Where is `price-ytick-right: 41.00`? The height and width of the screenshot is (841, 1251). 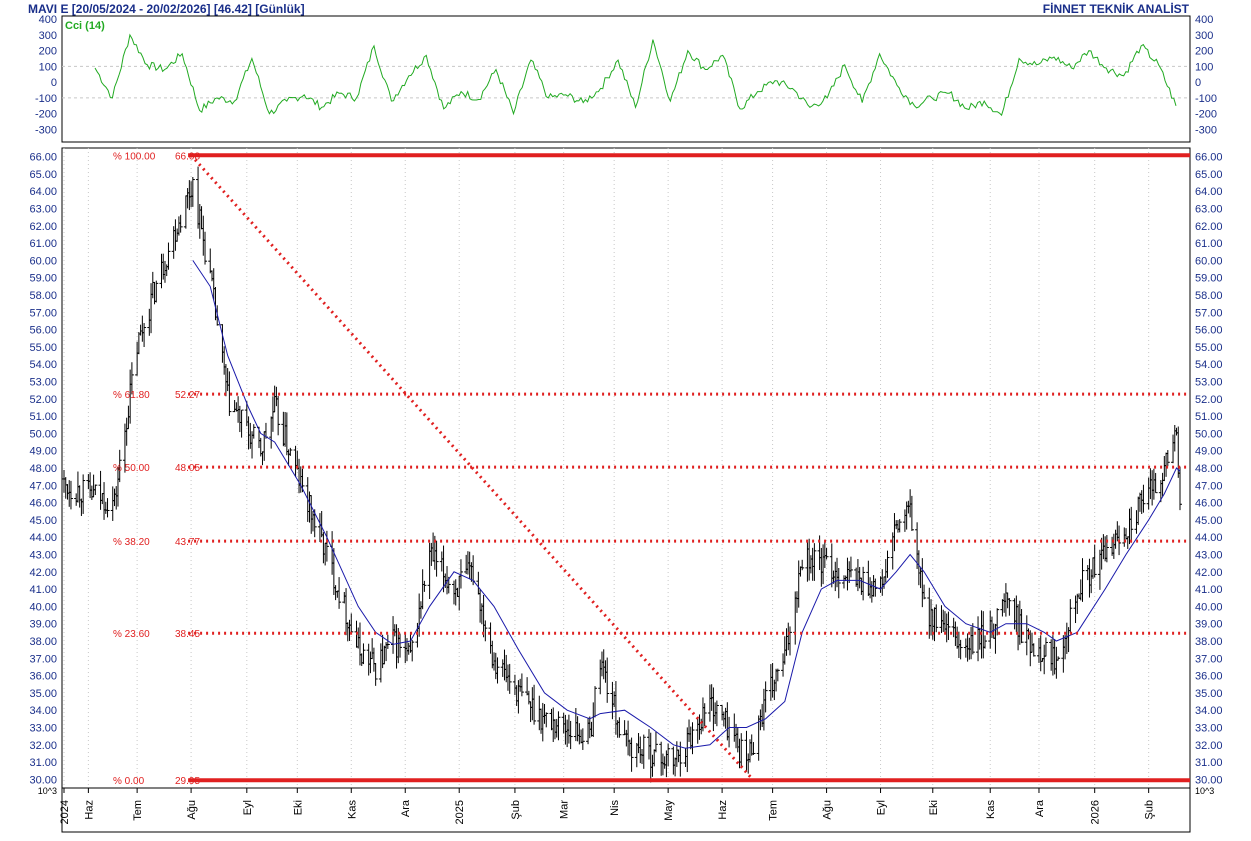
price-ytick-right: 41.00 is located at coordinates (1209, 590).